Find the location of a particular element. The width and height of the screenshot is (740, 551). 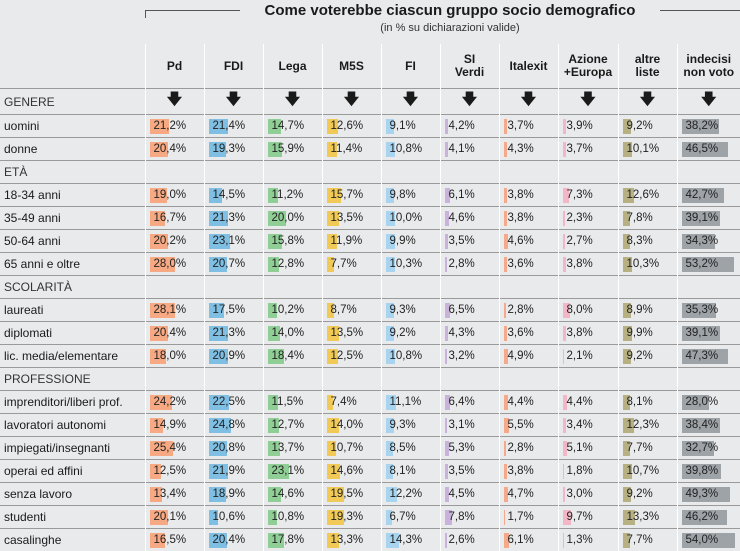

value-cell: 39,8% is located at coordinates (708, 471).